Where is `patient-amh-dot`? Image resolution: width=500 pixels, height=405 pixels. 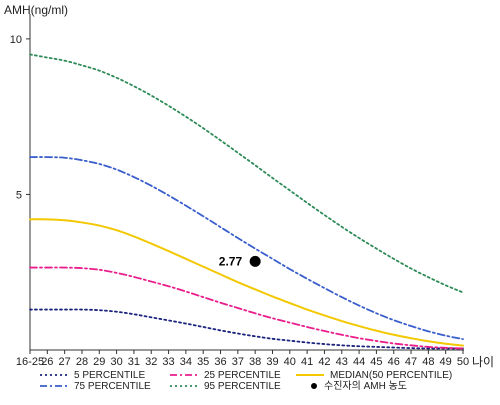
patient-amh-dot is located at coordinates (255, 261).